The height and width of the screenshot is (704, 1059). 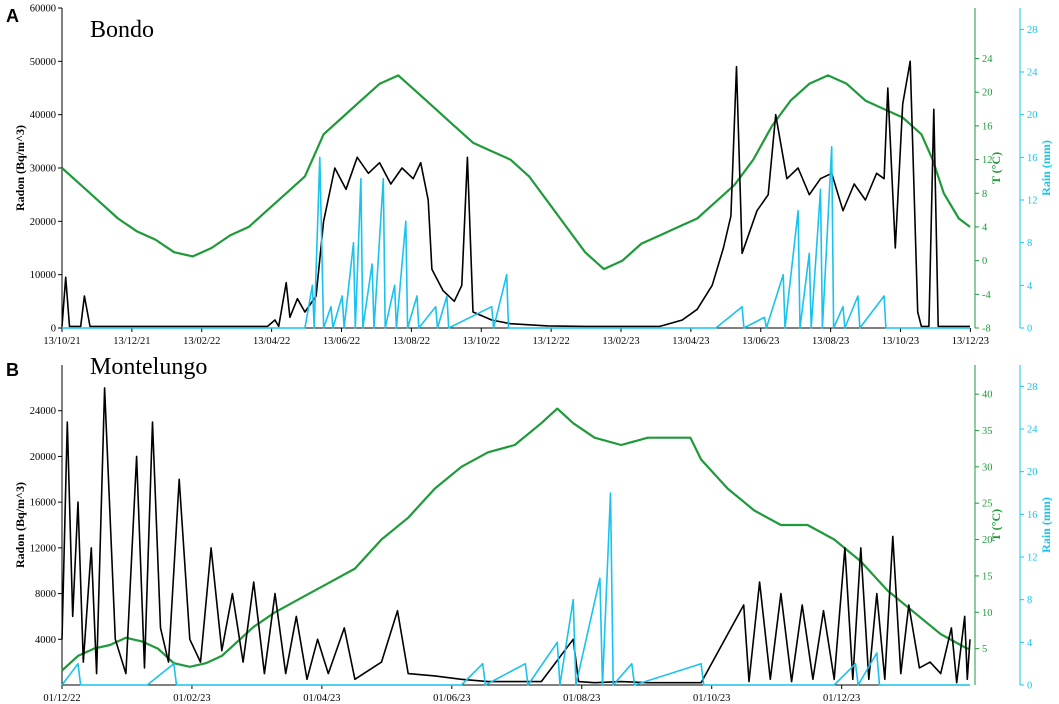 I want to click on radon-tick-label: 4000, so click(x=45, y=640).